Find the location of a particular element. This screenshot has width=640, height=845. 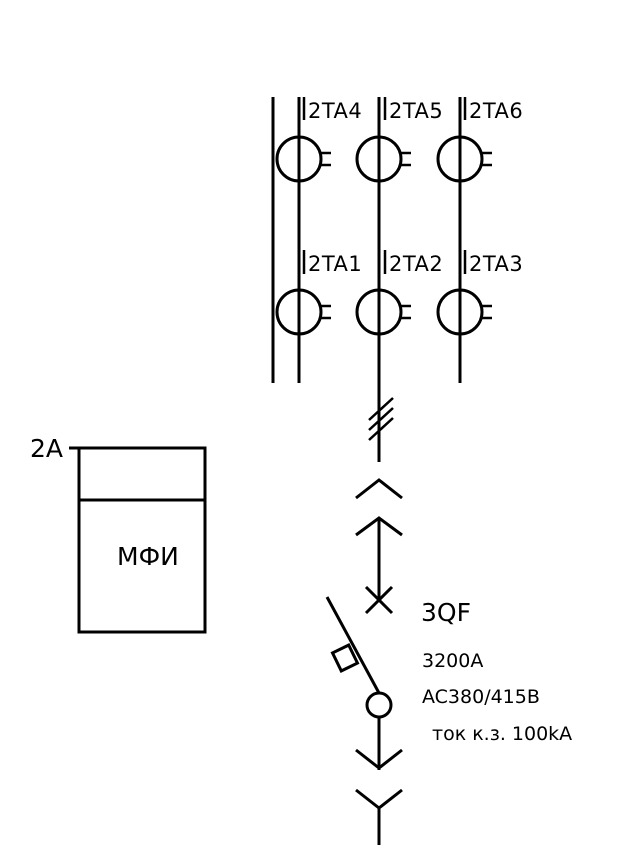

ct-2ta5 is located at coordinates (383, 159).